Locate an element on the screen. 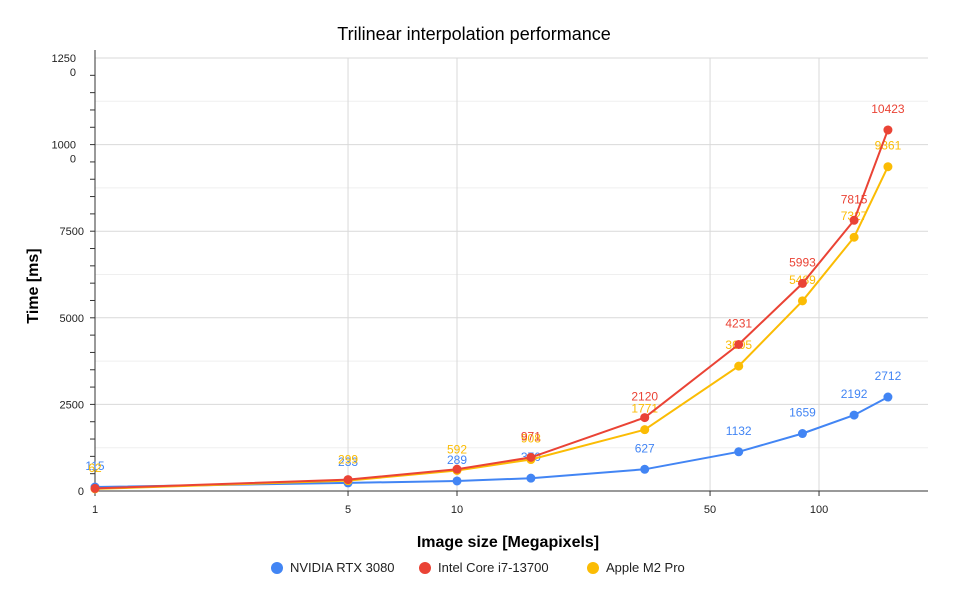 The width and height of the screenshot is (958, 593). data-label: 627 is located at coordinates (645, 448).